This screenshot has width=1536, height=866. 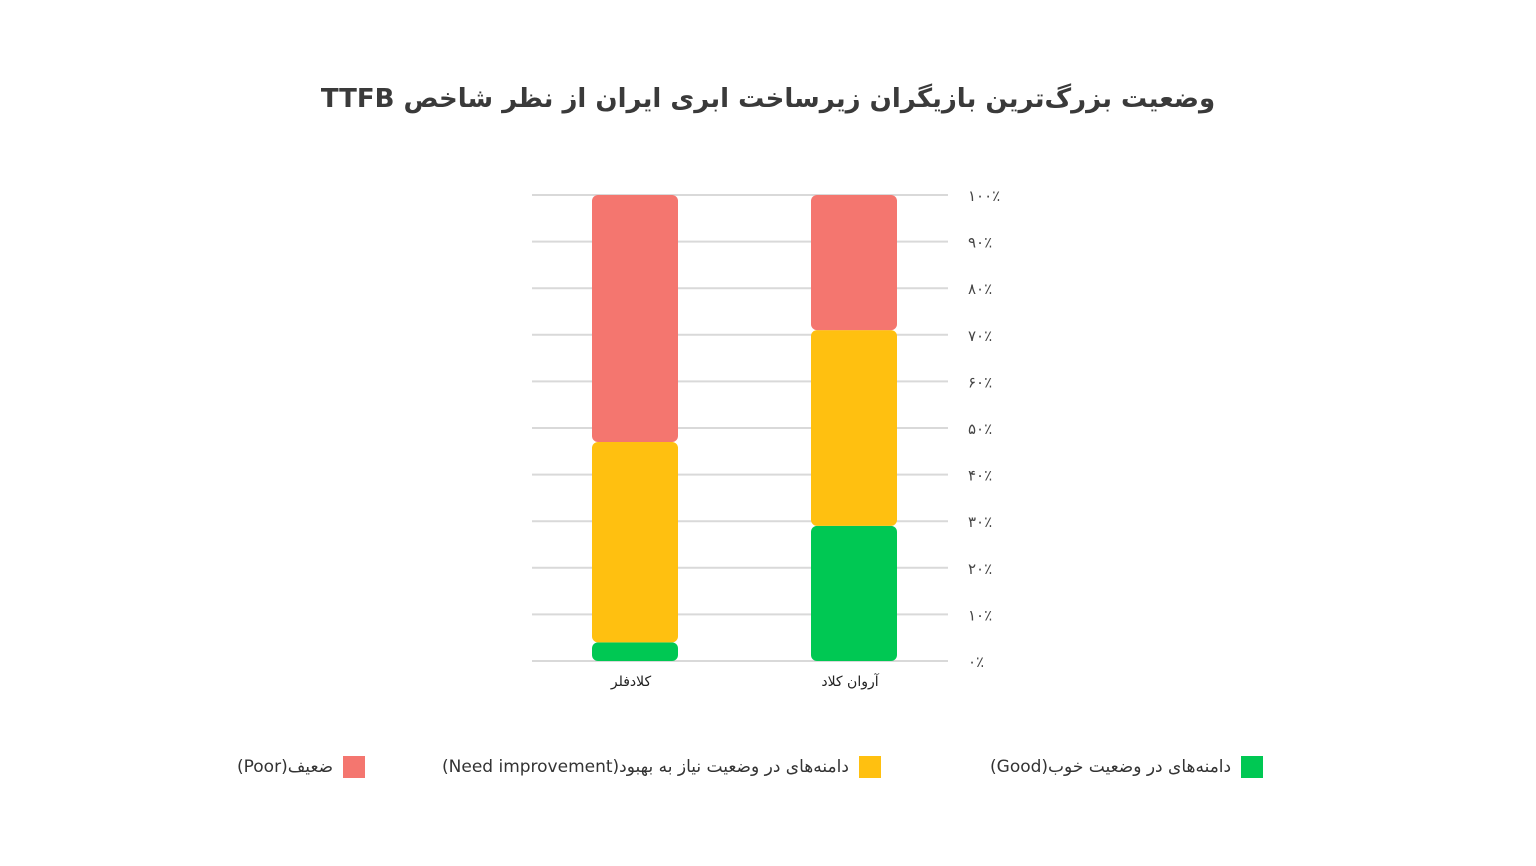 I want to click on x-tick-label: کلادفلر, so click(x=631, y=682).